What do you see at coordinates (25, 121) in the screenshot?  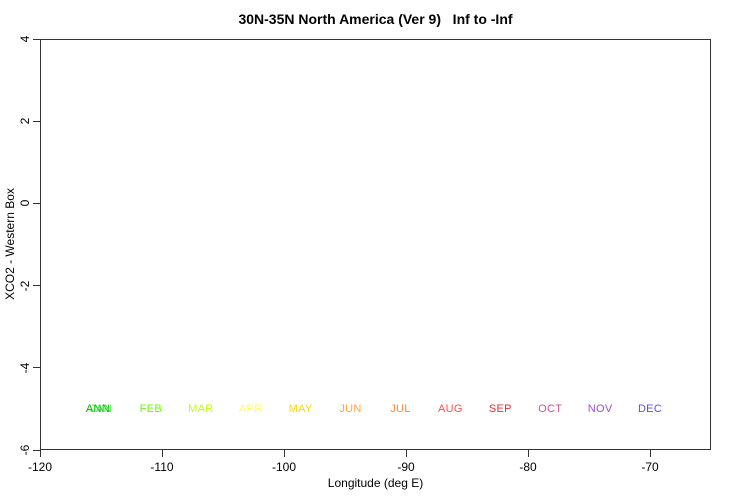 I see `y-axis-tick-label: 2` at bounding box center [25, 121].